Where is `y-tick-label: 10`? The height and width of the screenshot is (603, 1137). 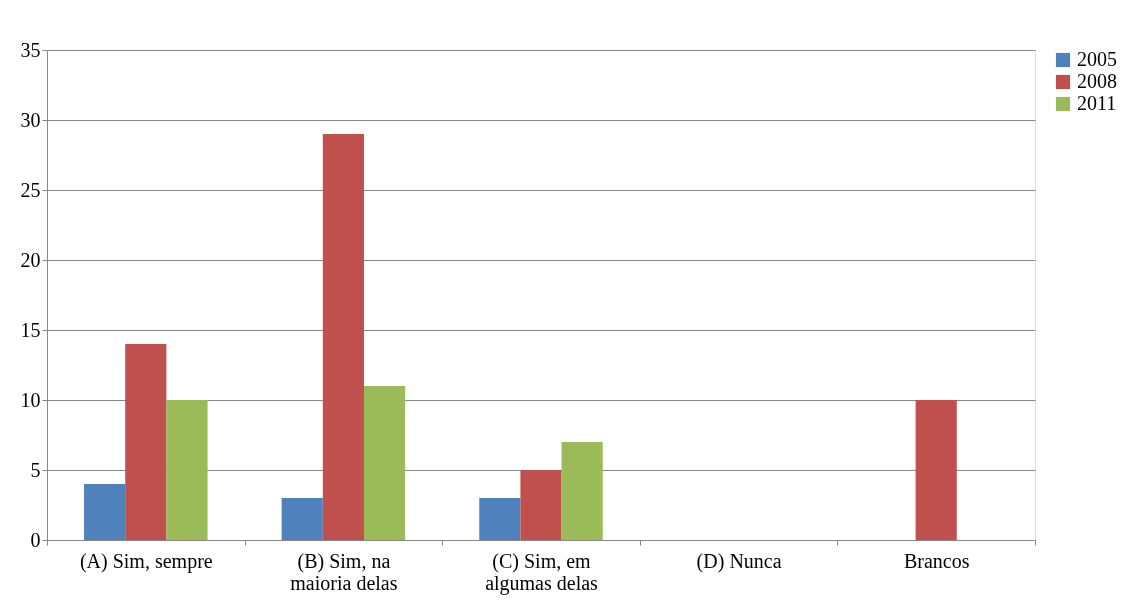 y-tick-label: 10 is located at coordinates (30, 399).